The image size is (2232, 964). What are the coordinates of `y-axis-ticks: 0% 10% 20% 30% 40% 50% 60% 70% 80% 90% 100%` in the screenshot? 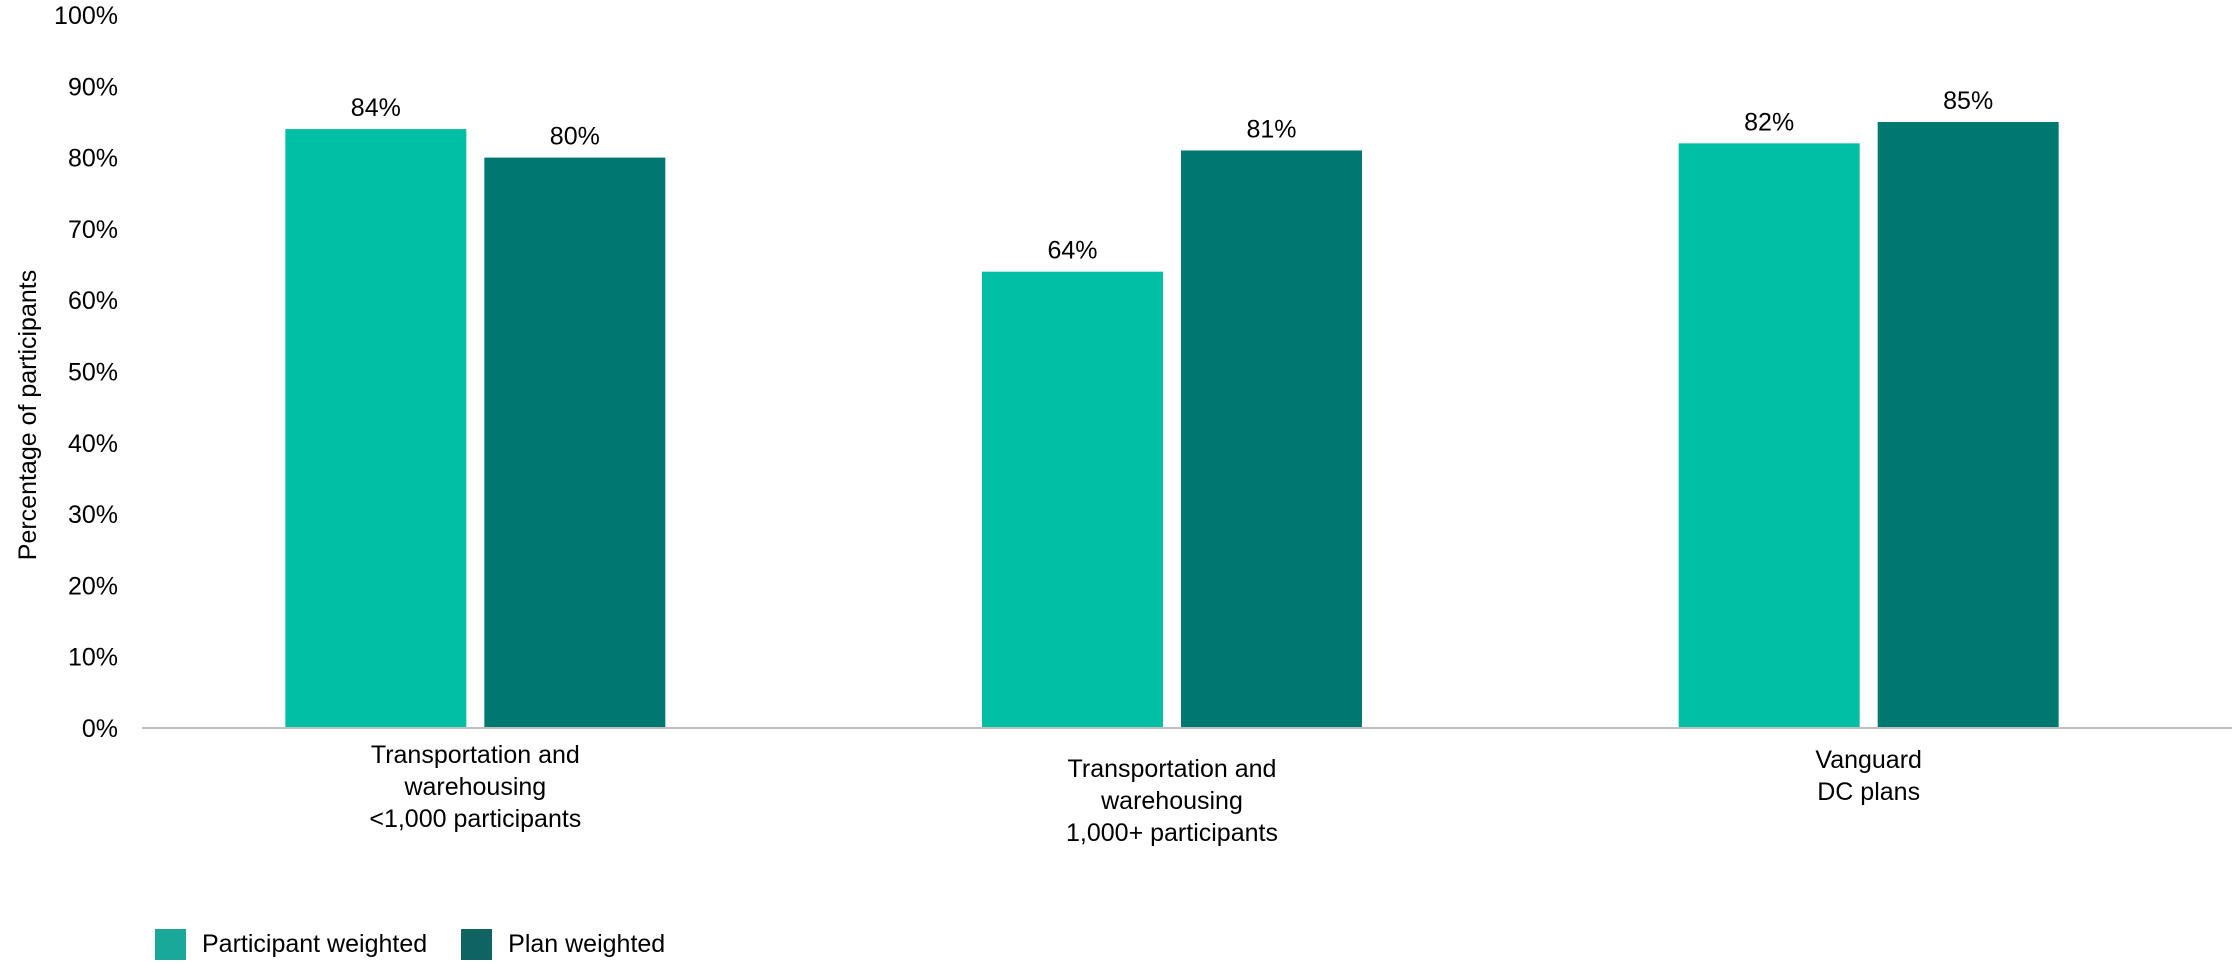 It's located at (86, 372).